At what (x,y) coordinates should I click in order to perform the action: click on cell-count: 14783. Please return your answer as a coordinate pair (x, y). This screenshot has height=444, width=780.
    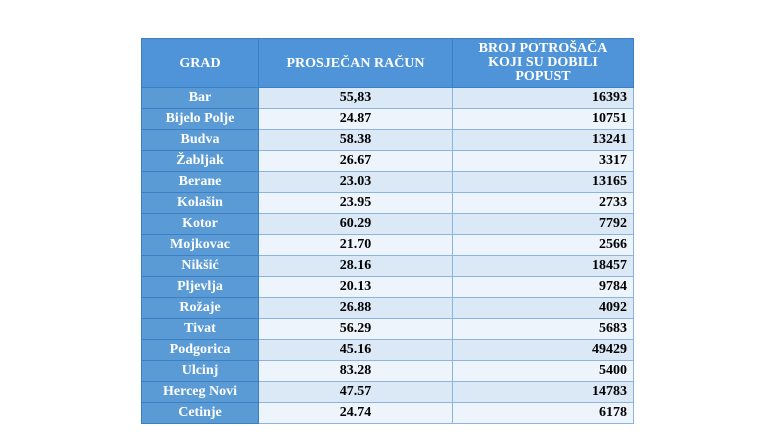
    Looking at the image, I should click on (543, 392).